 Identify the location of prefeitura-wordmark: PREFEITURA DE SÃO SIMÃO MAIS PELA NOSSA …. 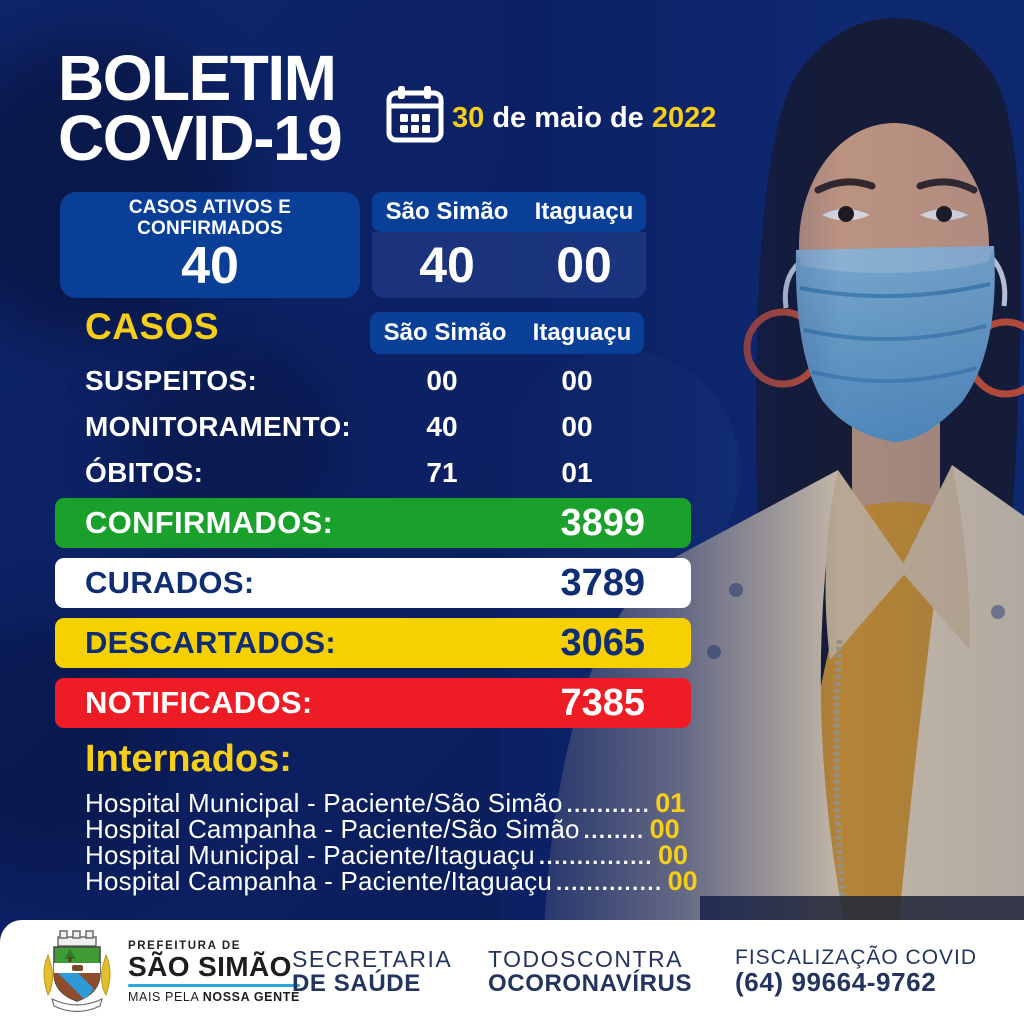
(214, 972).